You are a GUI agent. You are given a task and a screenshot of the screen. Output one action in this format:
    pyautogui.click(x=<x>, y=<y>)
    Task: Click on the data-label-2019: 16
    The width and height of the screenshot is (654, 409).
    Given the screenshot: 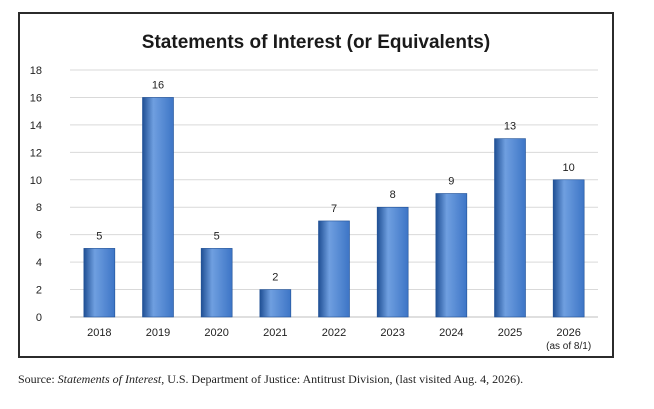 What is the action you would take?
    pyautogui.click(x=158, y=85)
    